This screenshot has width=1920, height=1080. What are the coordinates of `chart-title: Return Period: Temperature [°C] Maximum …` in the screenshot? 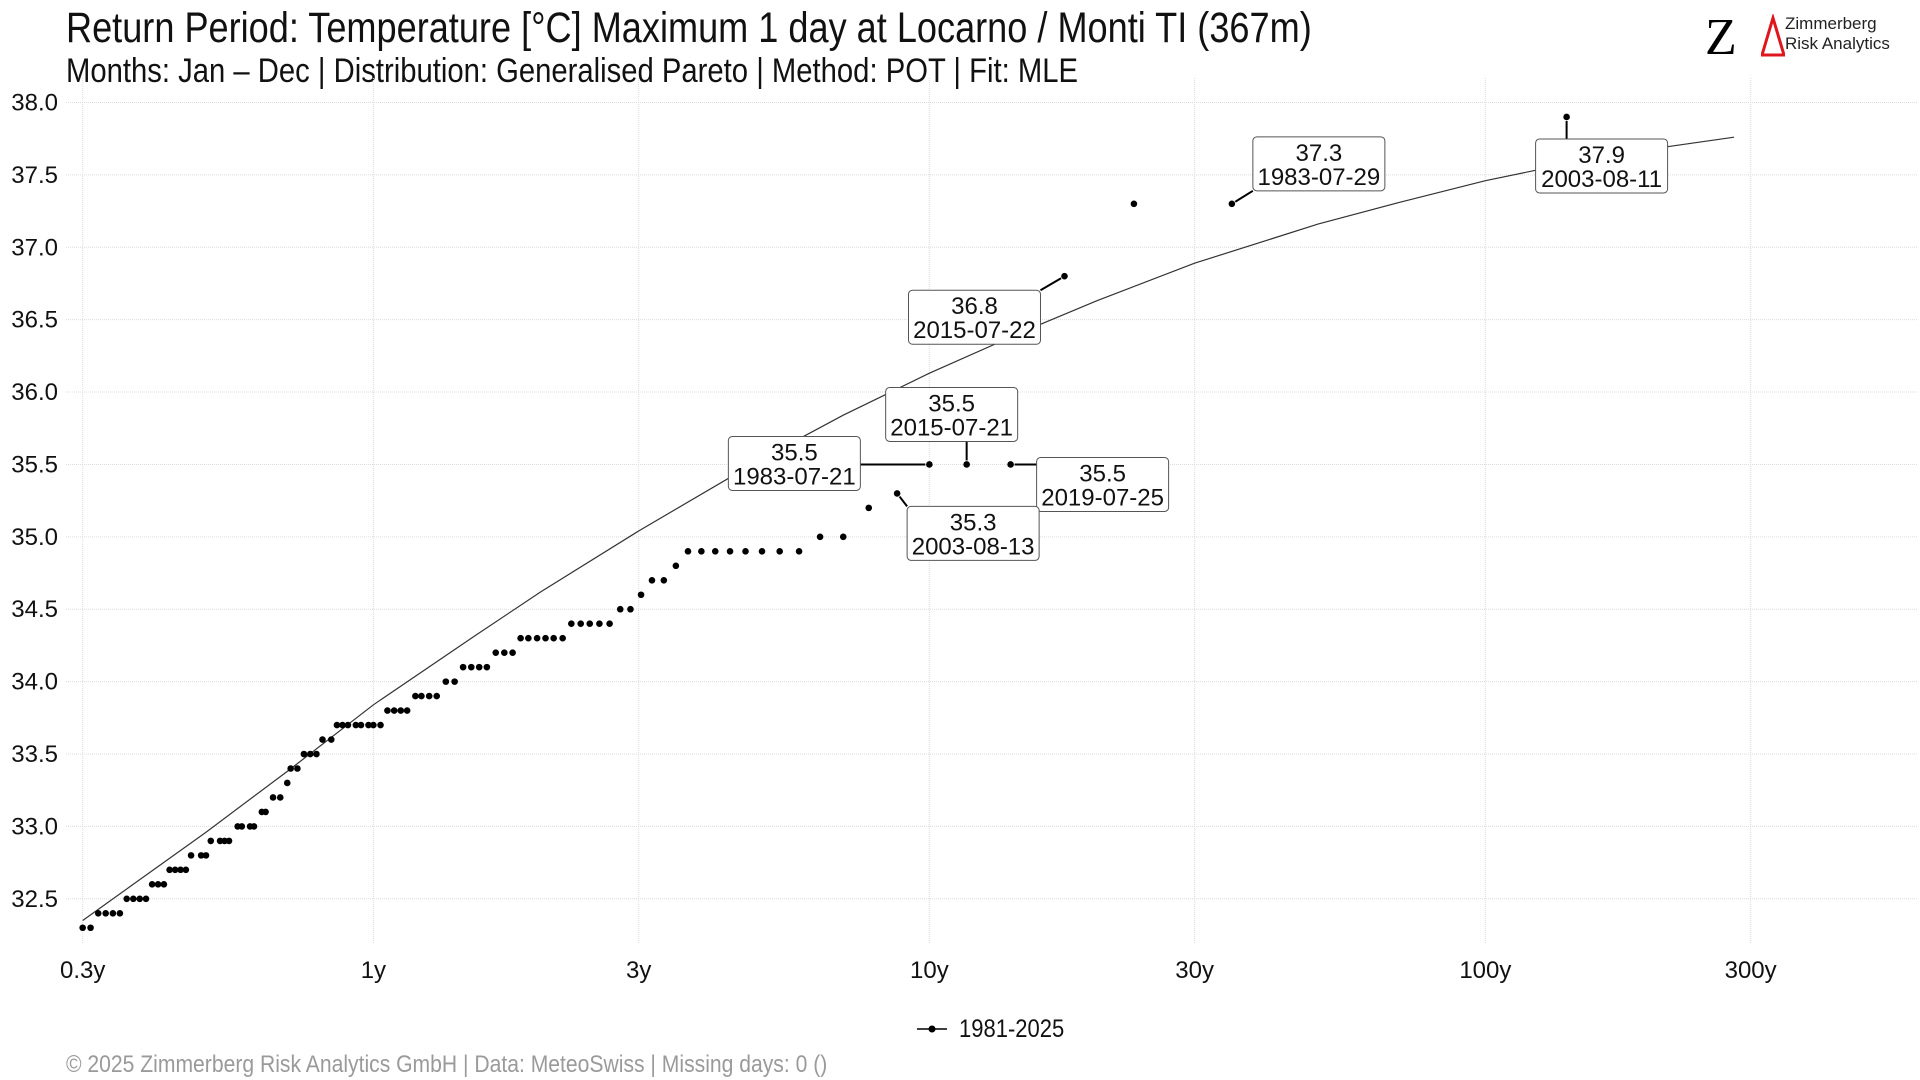 It's located at (689, 28).